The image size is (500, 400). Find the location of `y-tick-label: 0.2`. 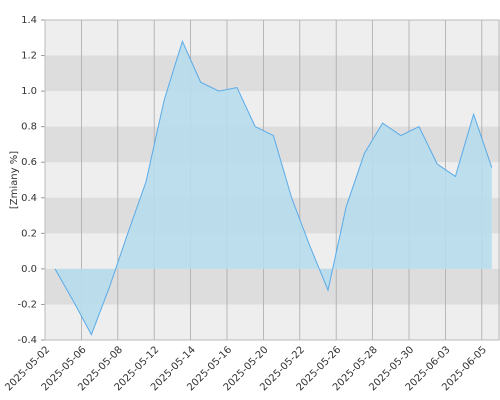

y-tick-label: 0.2 is located at coordinates (29, 233).